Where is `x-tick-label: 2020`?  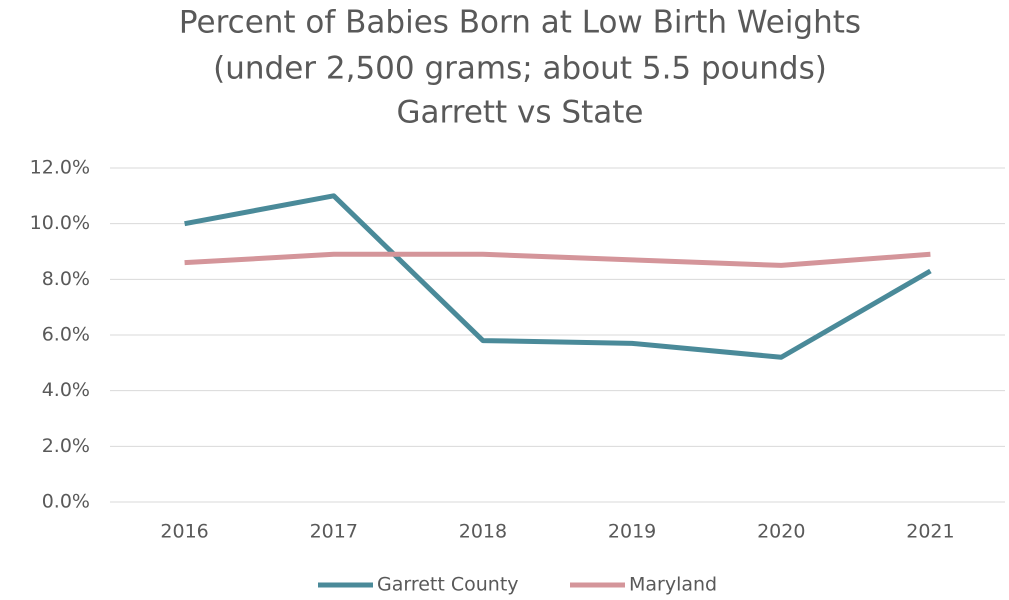
x-tick-label: 2020 is located at coordinates (781, 532).